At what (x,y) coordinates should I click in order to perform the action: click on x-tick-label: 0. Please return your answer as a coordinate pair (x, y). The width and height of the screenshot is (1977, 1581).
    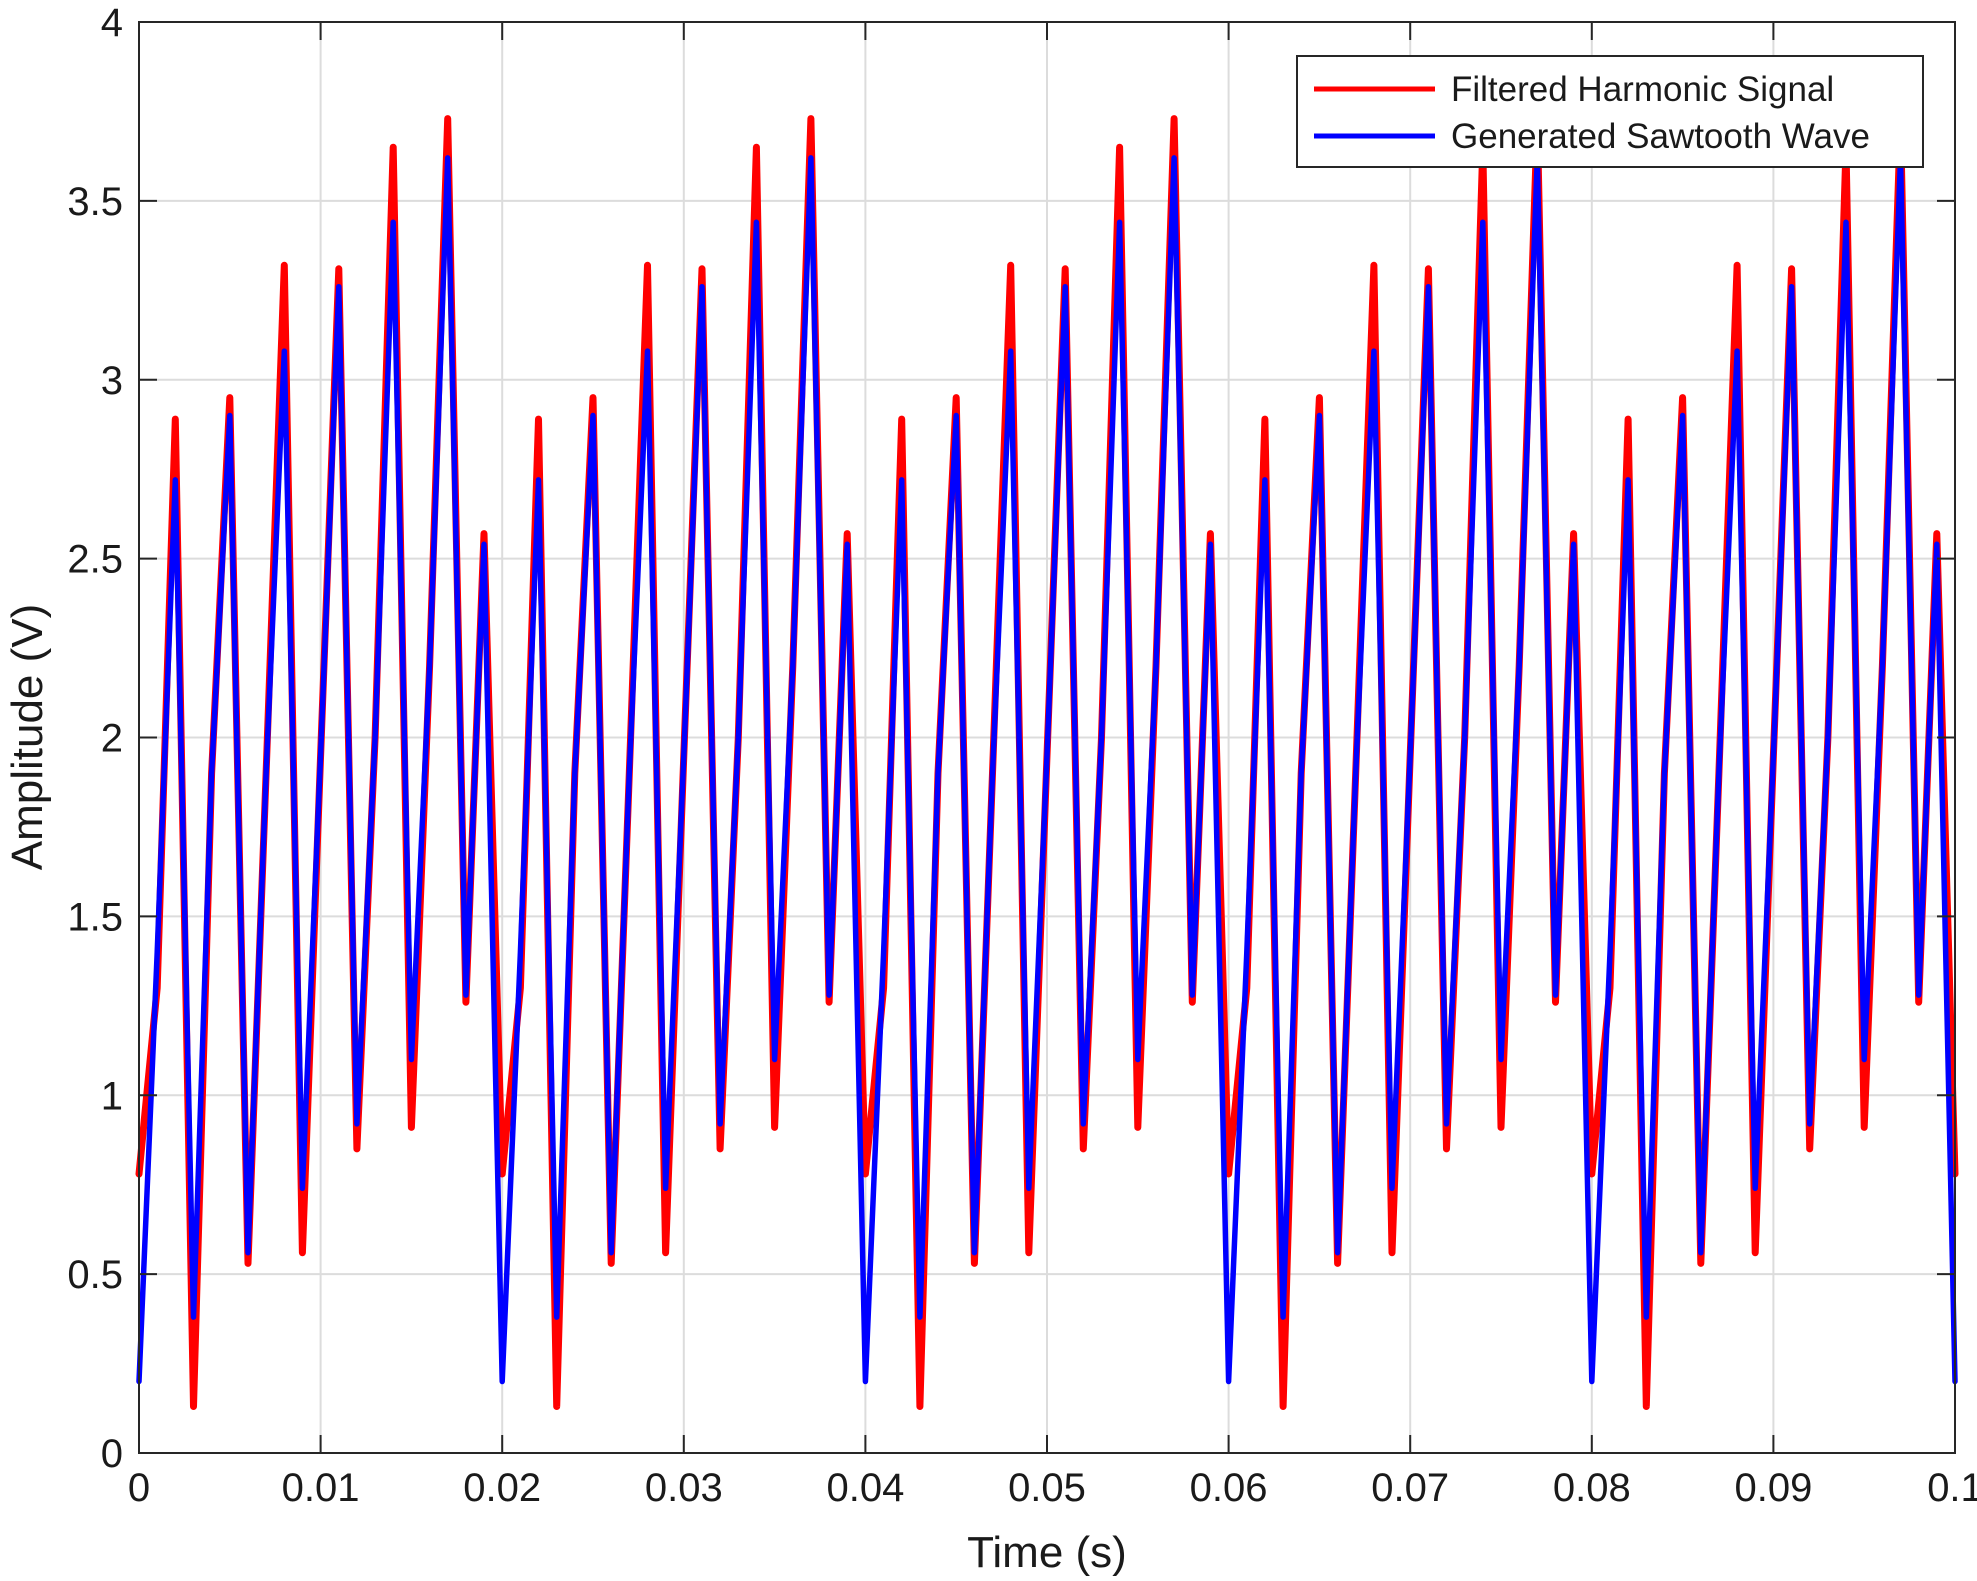
    Looking at the image, I should click on (139, 1488).